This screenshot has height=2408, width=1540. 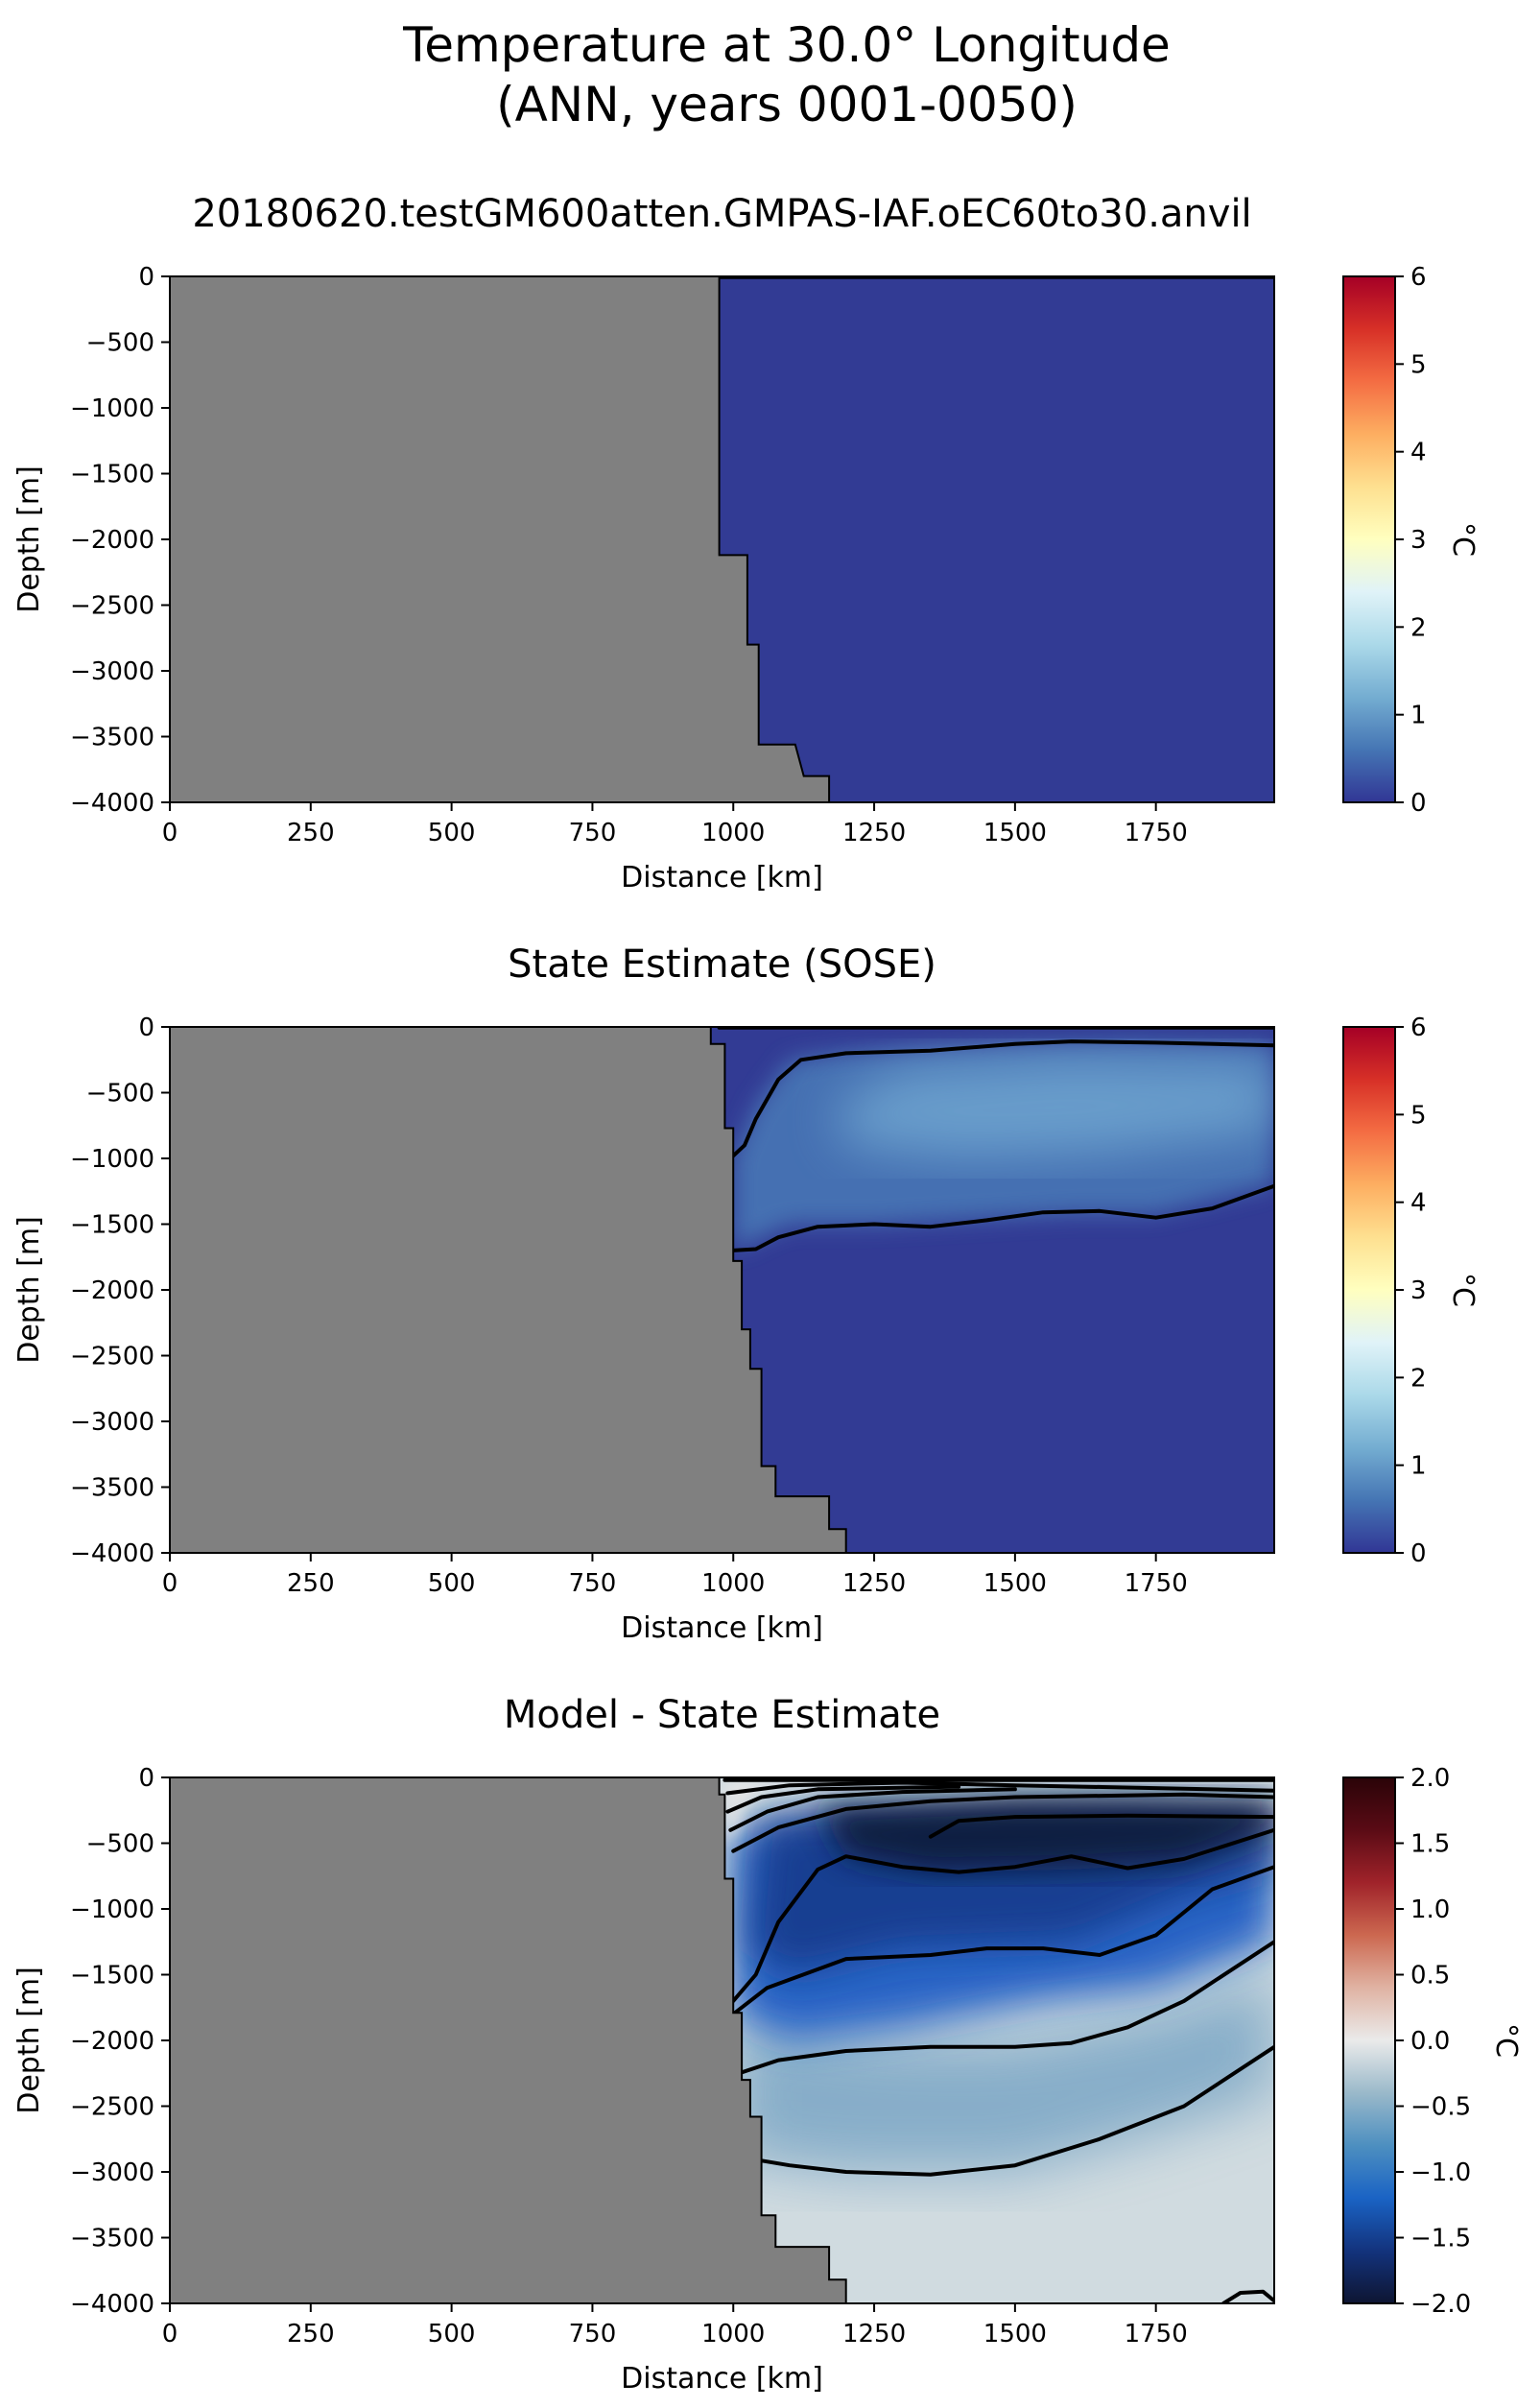 What do you see at coordinates (1440, 2107) in the screenshot?
I see `colorbar-tick-label: −0.5` at bounding box center [1440, 2107].